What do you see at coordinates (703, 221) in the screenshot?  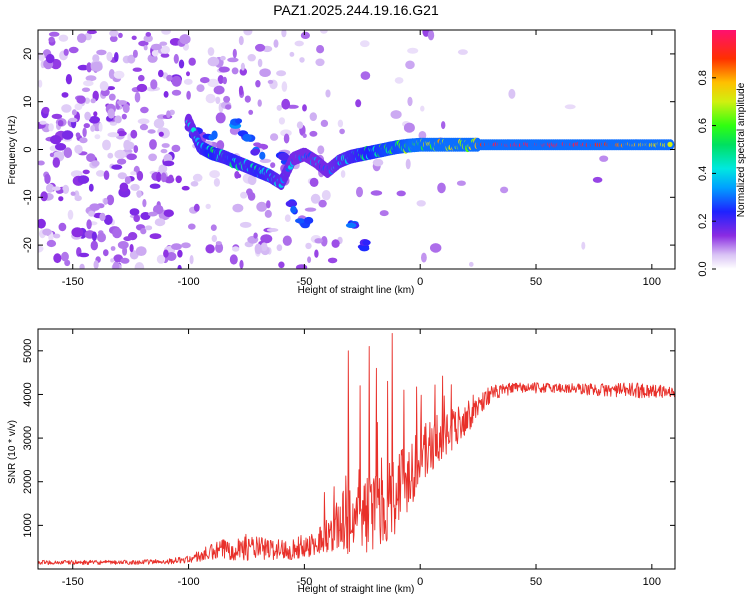 I see `colorbar-tick-label: 0.2` at bounding box center [703, 221].